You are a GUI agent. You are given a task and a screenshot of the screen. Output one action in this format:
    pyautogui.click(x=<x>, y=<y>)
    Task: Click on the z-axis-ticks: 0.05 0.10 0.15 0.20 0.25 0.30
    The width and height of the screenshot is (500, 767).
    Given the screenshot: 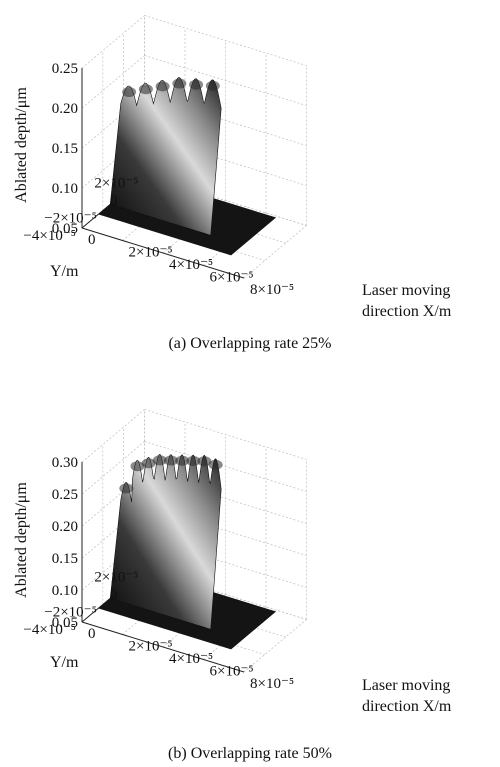 What is the action you would take?
    pyautogui.click(x=65, y=543)
    